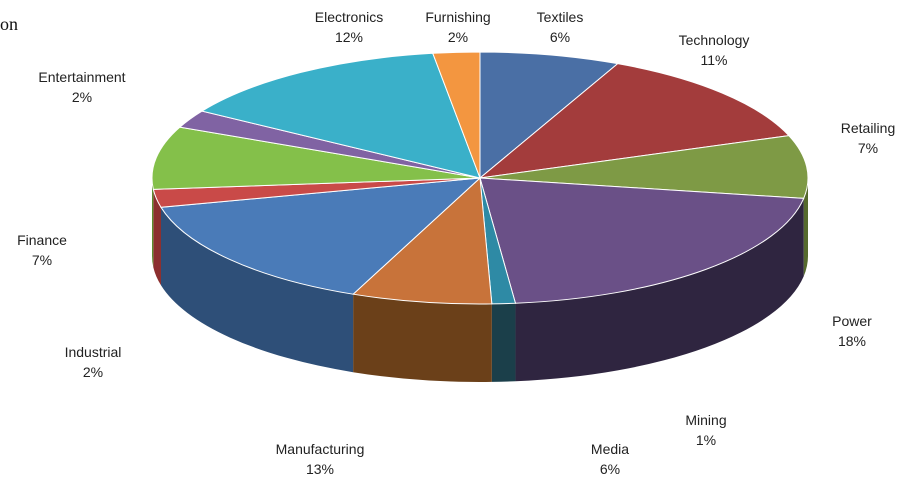 Image resolution: width=905 pixels, height=480 pixels. Describe the element at coordinates (868, 148) in the screenshot. I see `slice-percent-retailing: 7%` at that location.